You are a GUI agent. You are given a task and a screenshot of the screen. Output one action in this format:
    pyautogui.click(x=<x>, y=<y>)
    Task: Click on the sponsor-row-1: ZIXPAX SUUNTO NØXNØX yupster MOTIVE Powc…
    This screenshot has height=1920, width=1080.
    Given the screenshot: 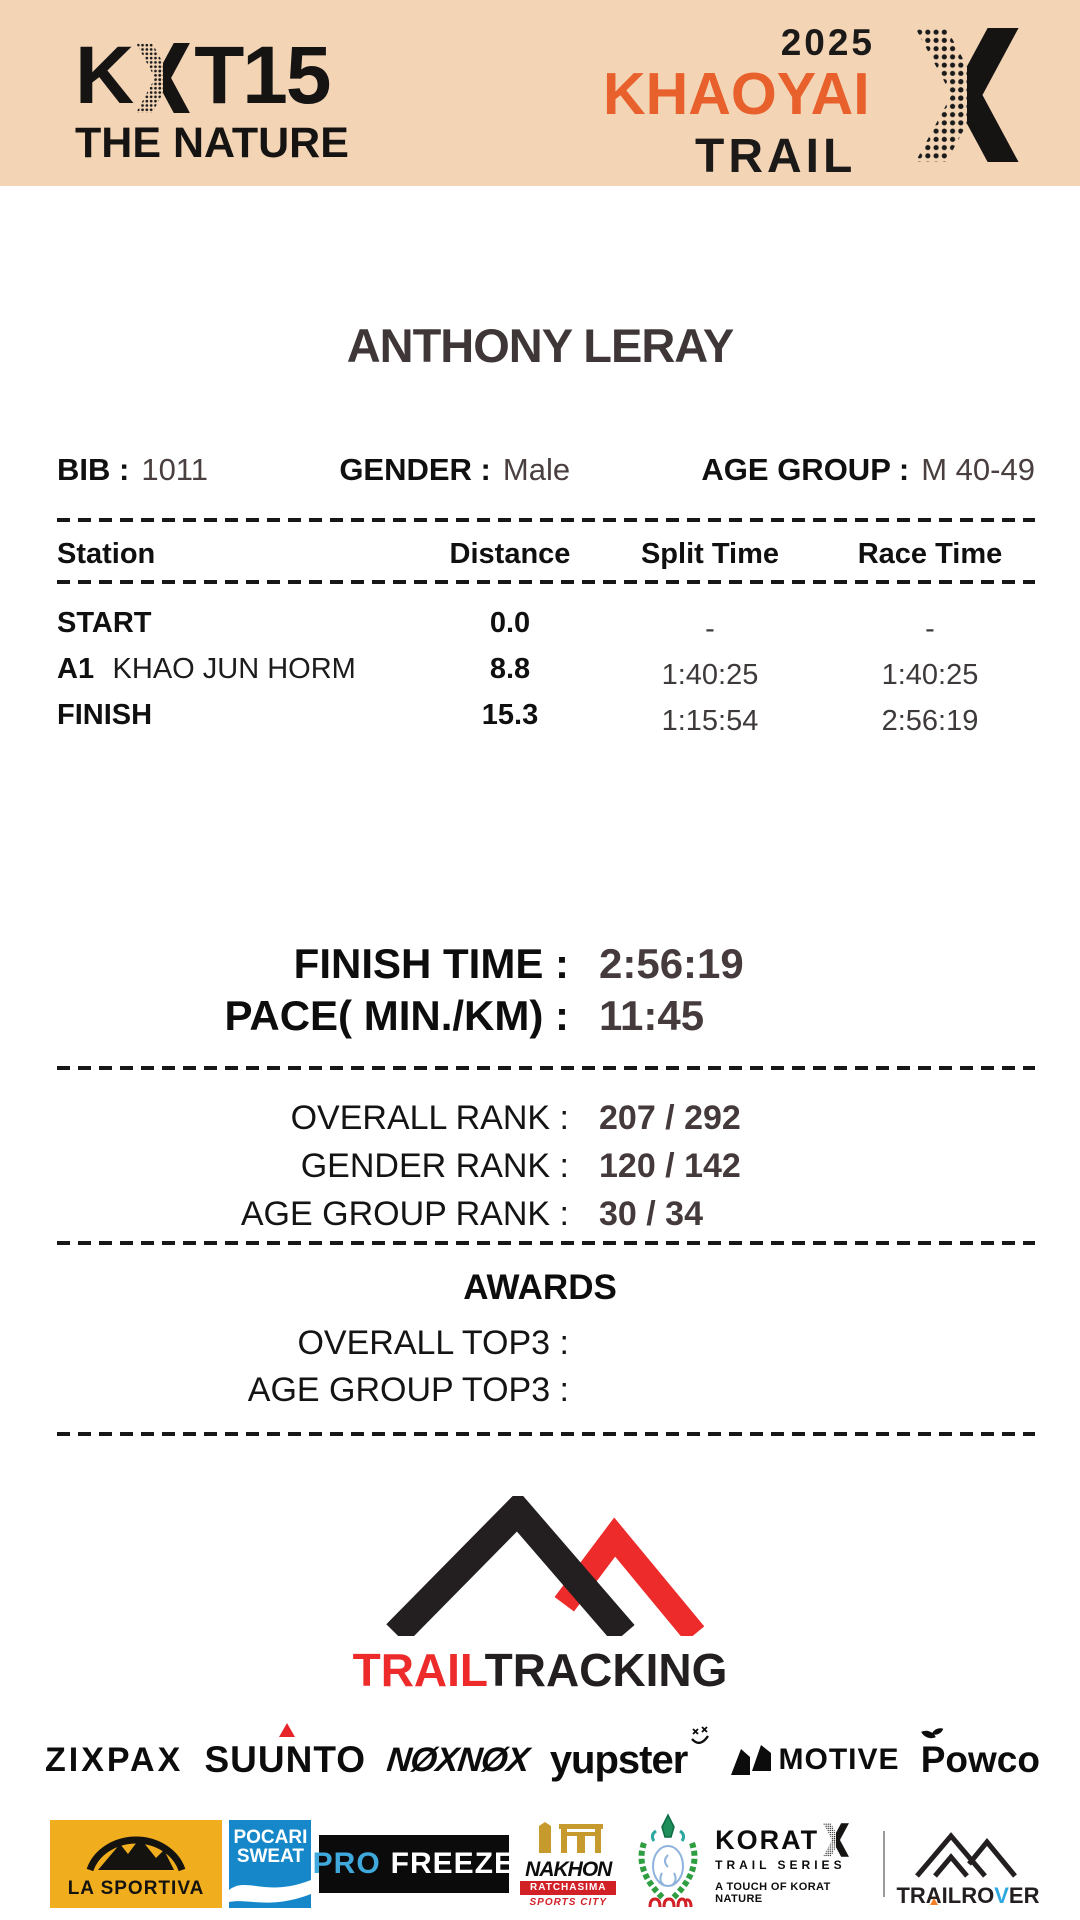 What is the action you would take?
    pyautogui.click(x=542, y=1760)
    